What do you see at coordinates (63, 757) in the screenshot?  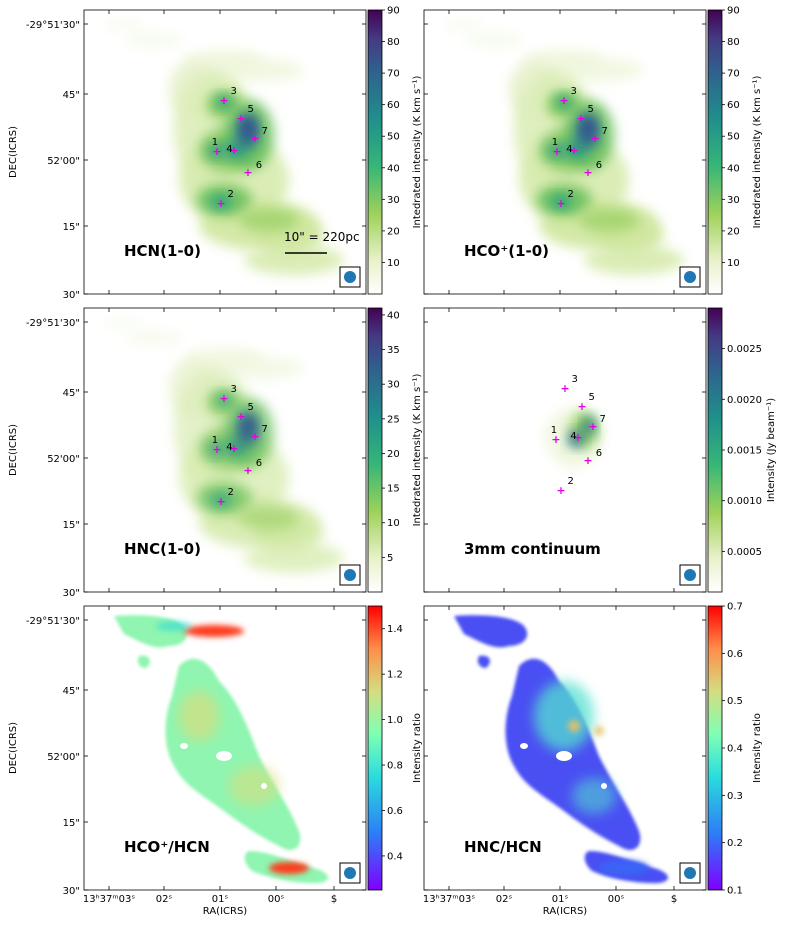 I see `y-tick-label: 52'00"` at bounding box center [63, 757].